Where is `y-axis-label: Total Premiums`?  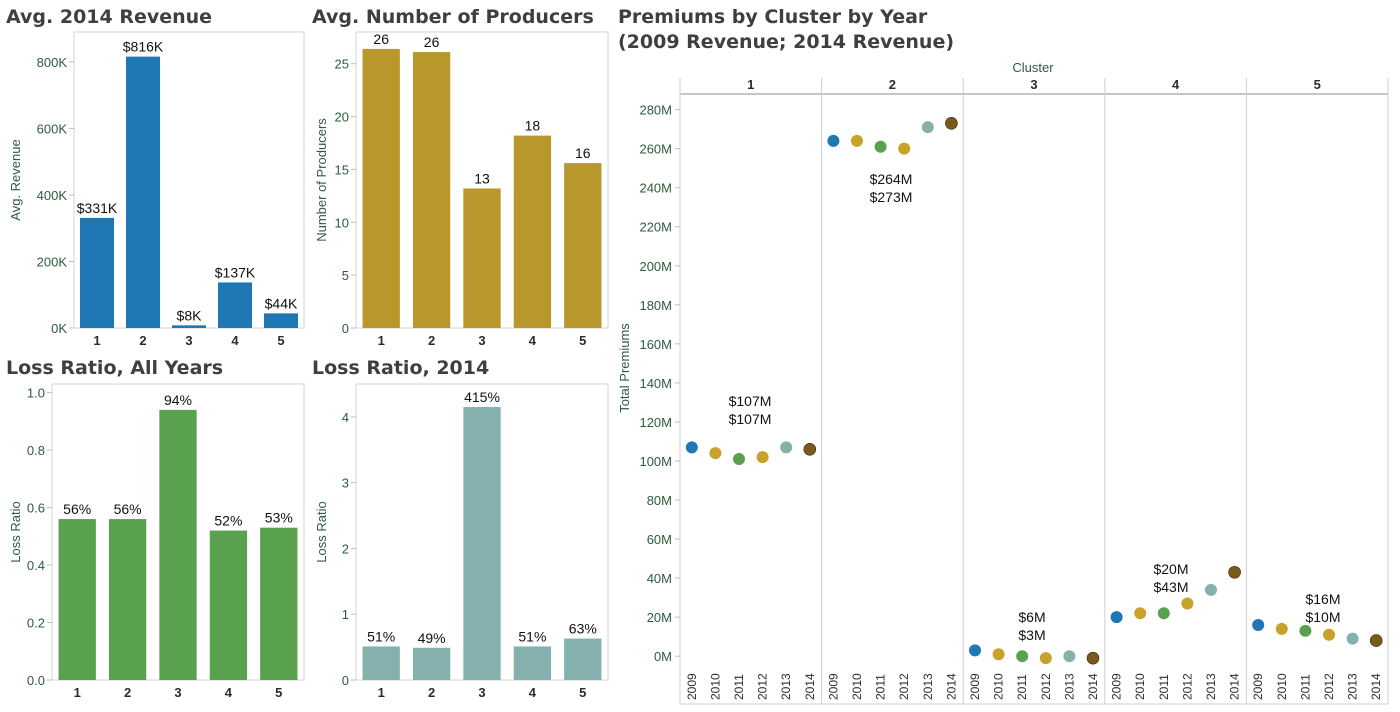
y-axis-label: Total Premiums is located at coordinates (624, 368).